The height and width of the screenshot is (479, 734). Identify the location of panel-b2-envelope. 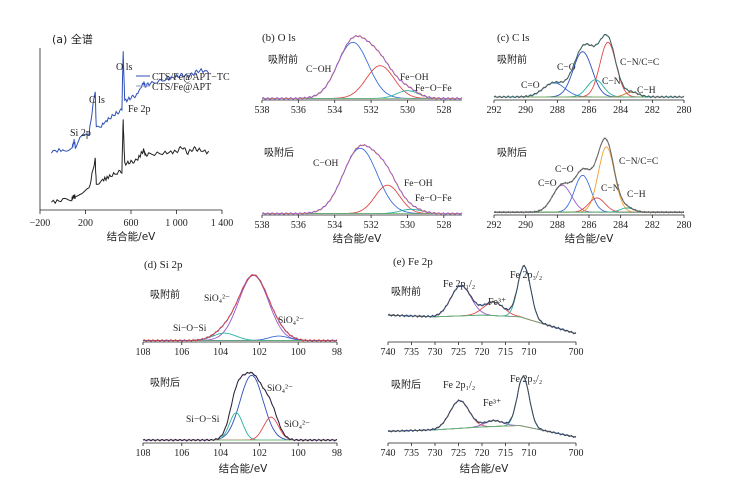
(362, 179).